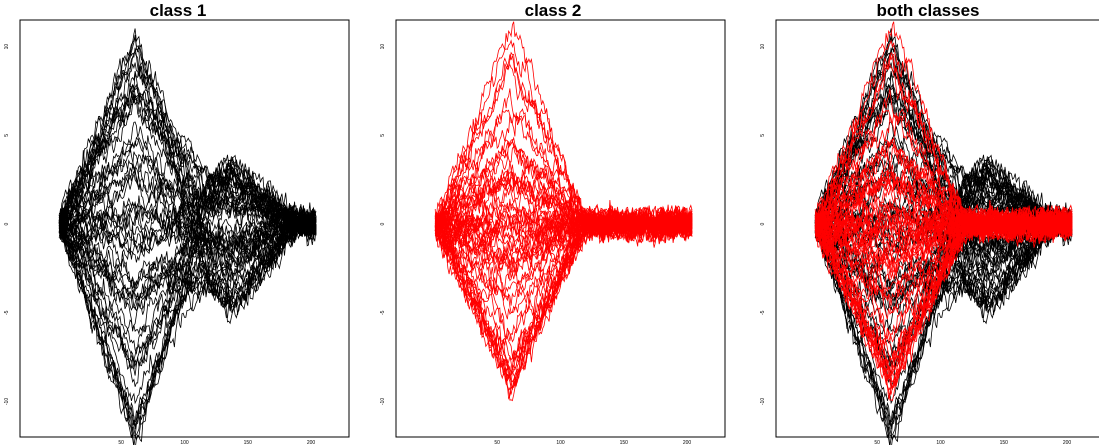 The width and height of the screenshot is (1099, 445). I want to click on panel-title: class 2, so click(553, 10).